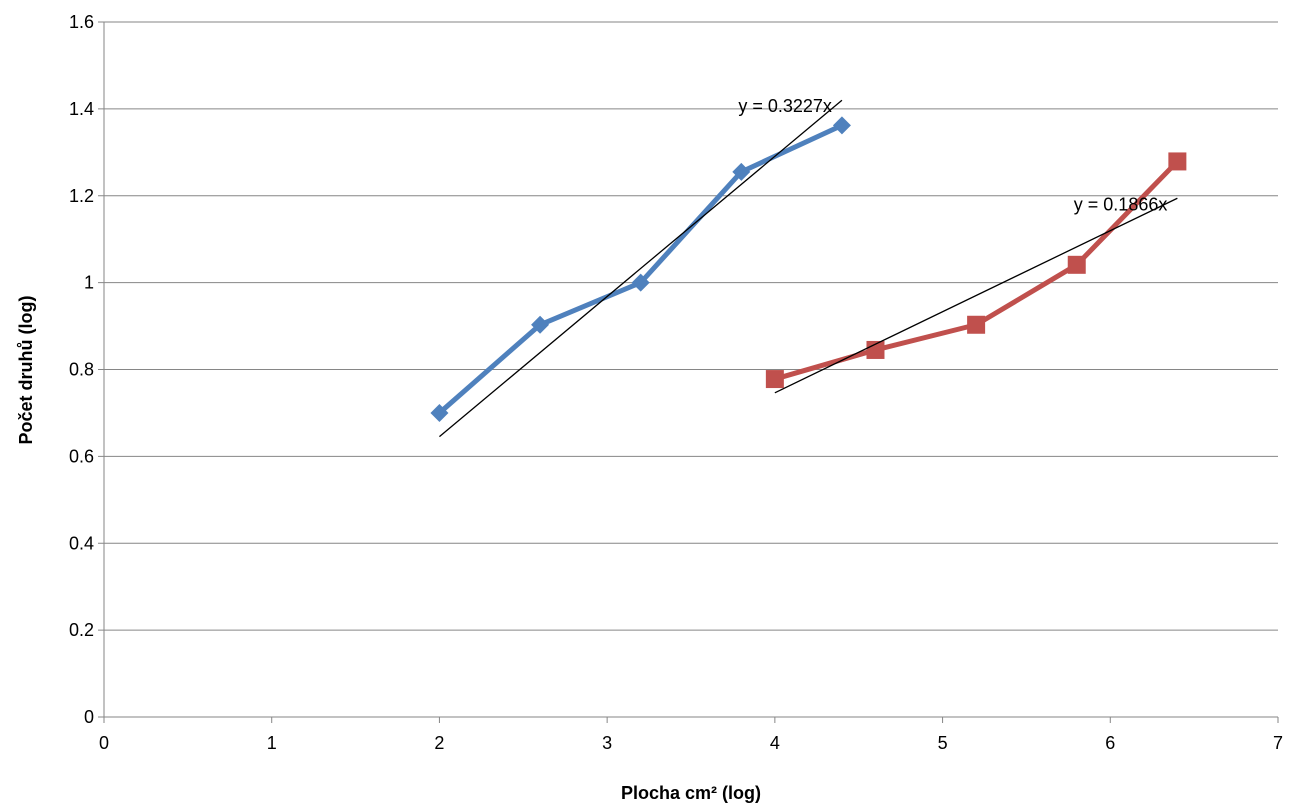  What do you see at coordinates (1278, 743) in the screenshot?
I see `x-tick-label: 7` at bounding box center [1278, 743].